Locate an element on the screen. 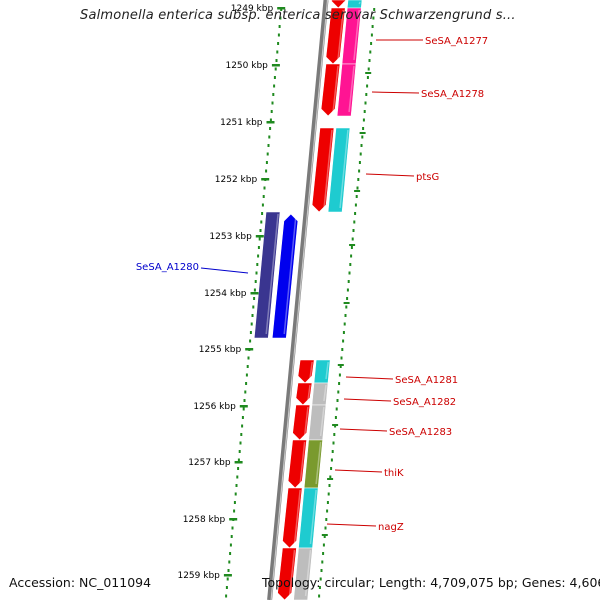  gene-label: ptsG is located at coordinates (427, 177).